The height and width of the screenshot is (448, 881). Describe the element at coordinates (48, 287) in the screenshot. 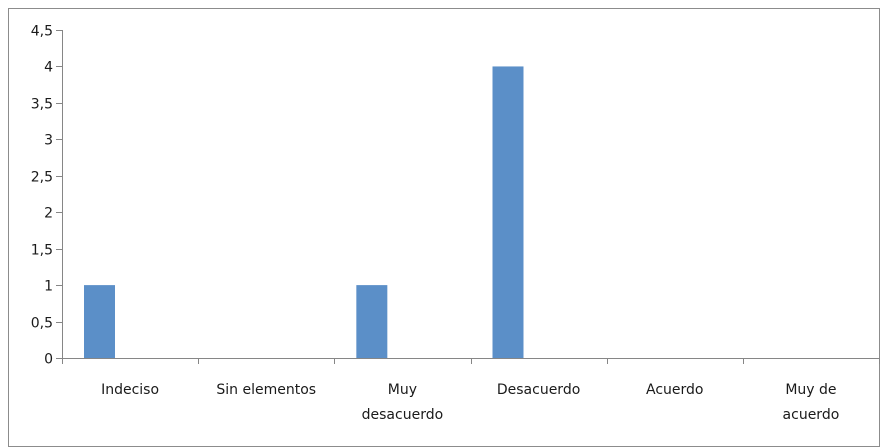

I see `y-tick-label: 1` at that location.